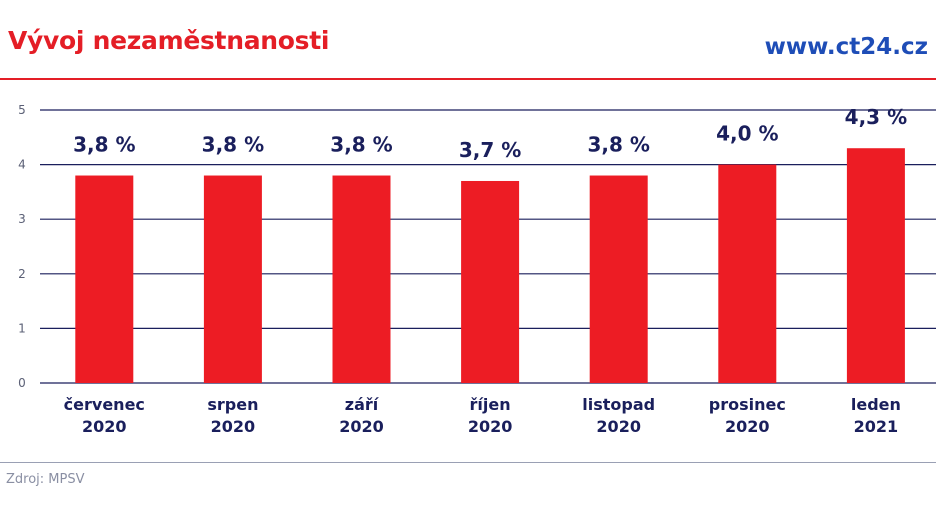 This screenshot has height=526, width=936. Describe the element at coordinates (22, 274) in the screenshot. I see `y-tick-label: 2` at that location.